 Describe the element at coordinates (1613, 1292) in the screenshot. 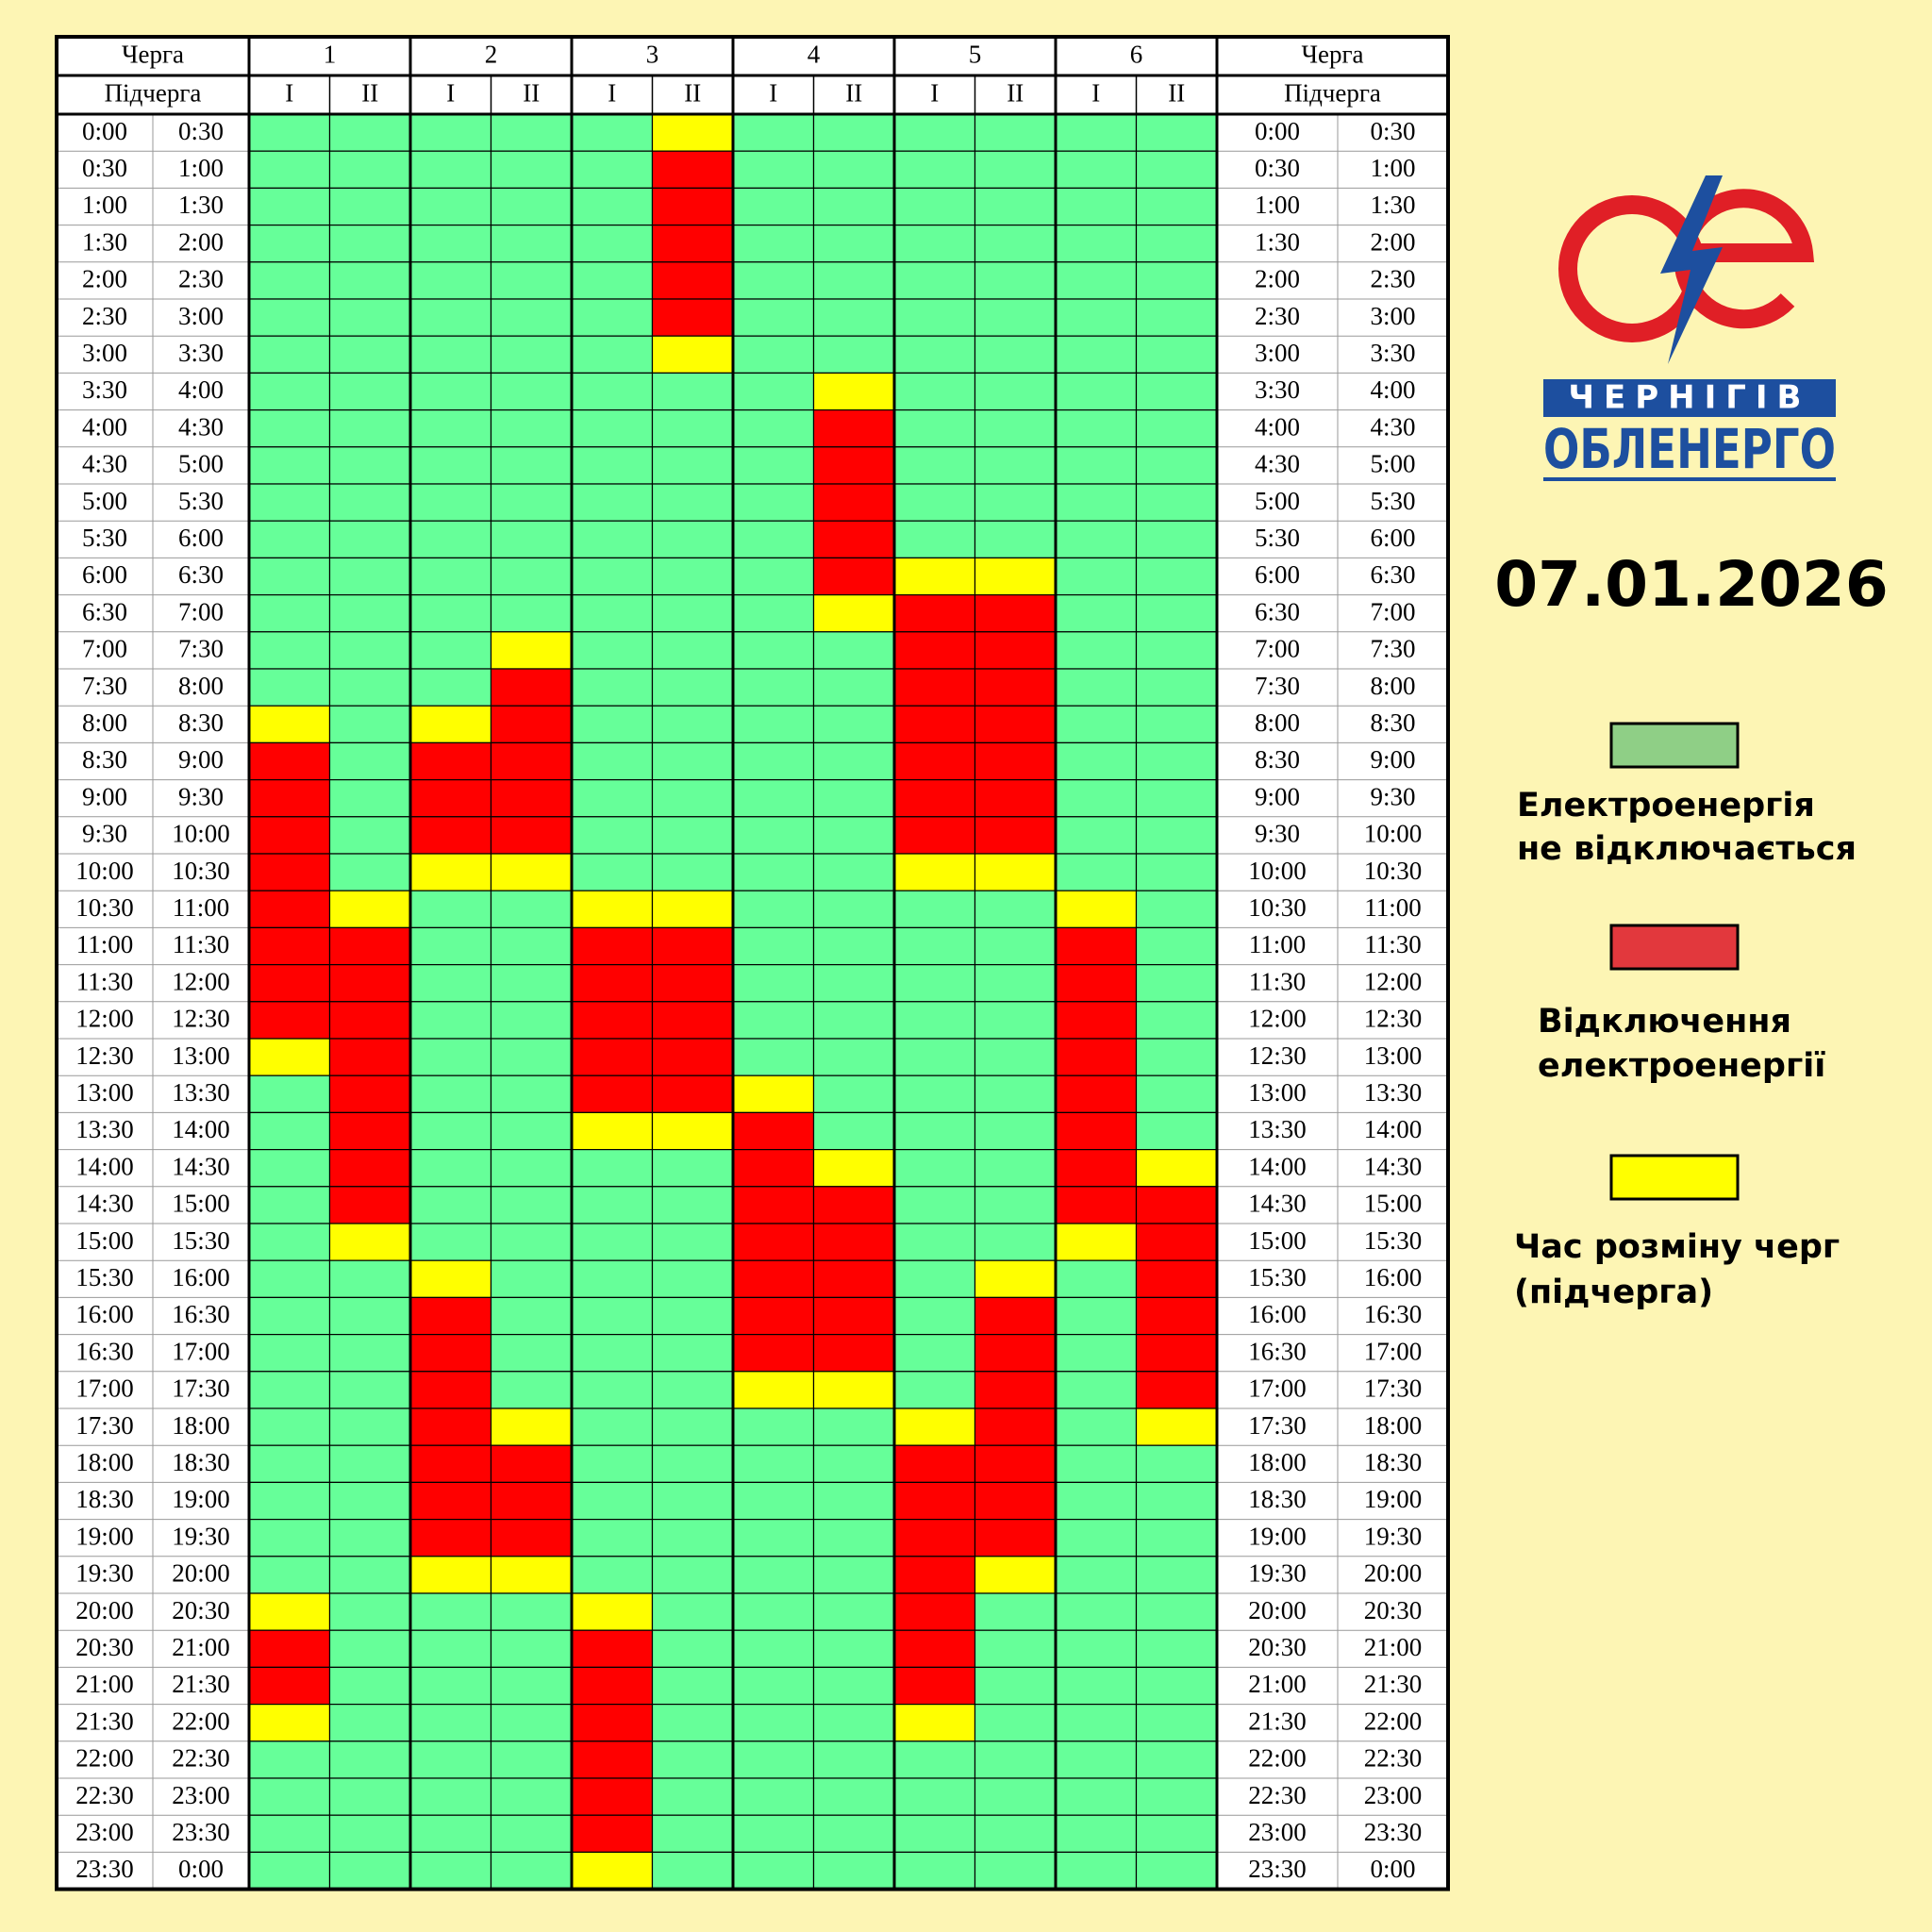

I see `legend-label: (підчерга)` at that location.